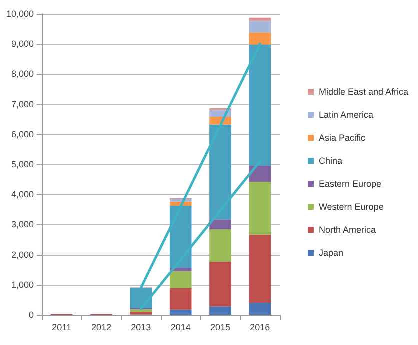  What do you see at coordinates (350, 184) in the screenshot?
I see `legend-label: Eastern Europe` at bounding box center [350, 184].